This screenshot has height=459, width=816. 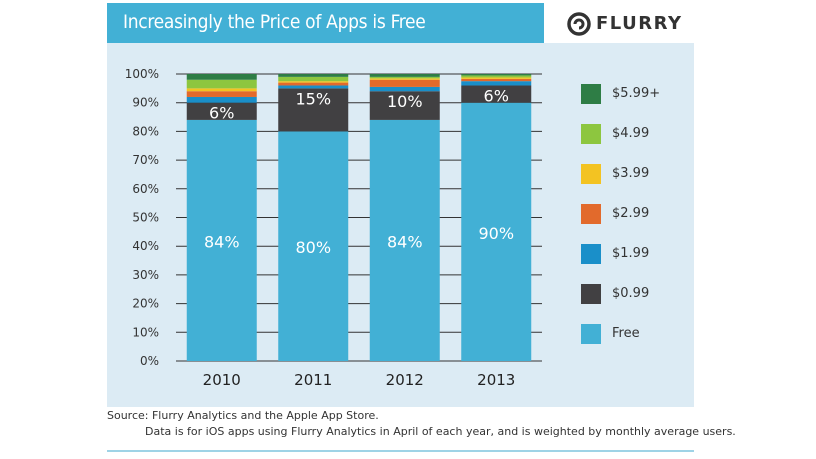 I want to click on flurry-swirl-icon, so click(x=579, y=24).